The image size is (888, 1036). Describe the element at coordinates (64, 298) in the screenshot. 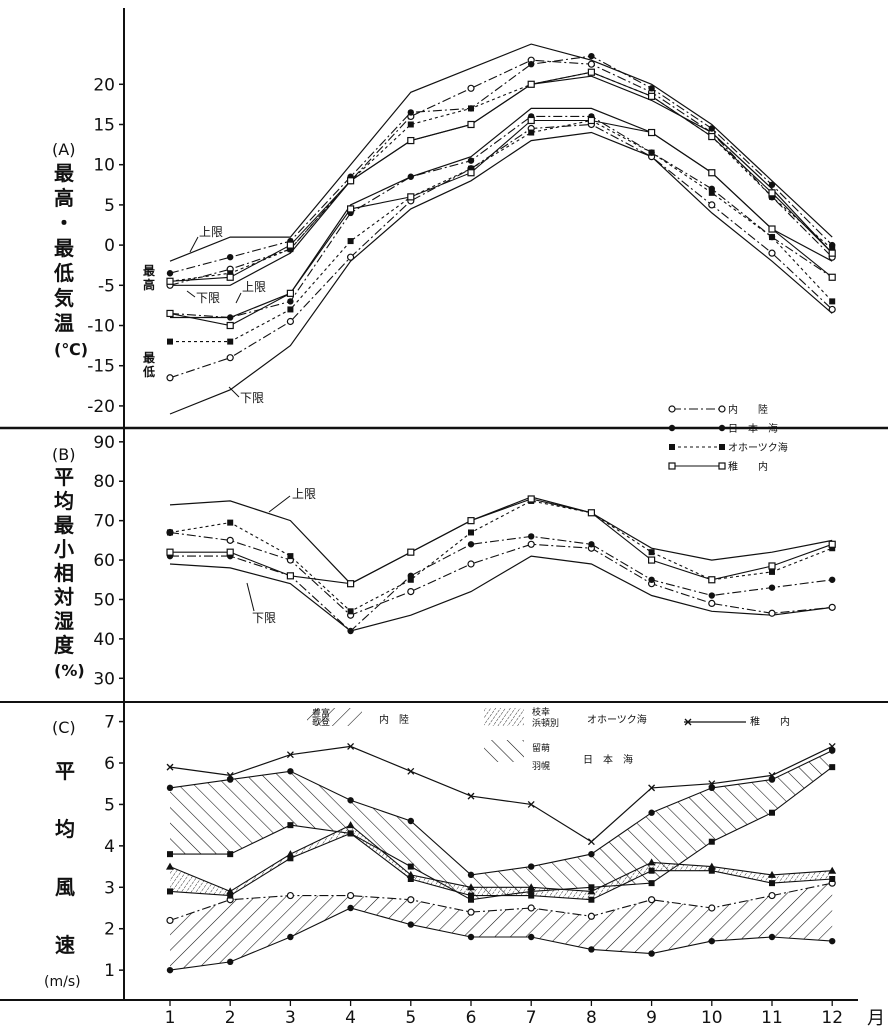

I see `panel-a-ylabel-char: 気` at that location.